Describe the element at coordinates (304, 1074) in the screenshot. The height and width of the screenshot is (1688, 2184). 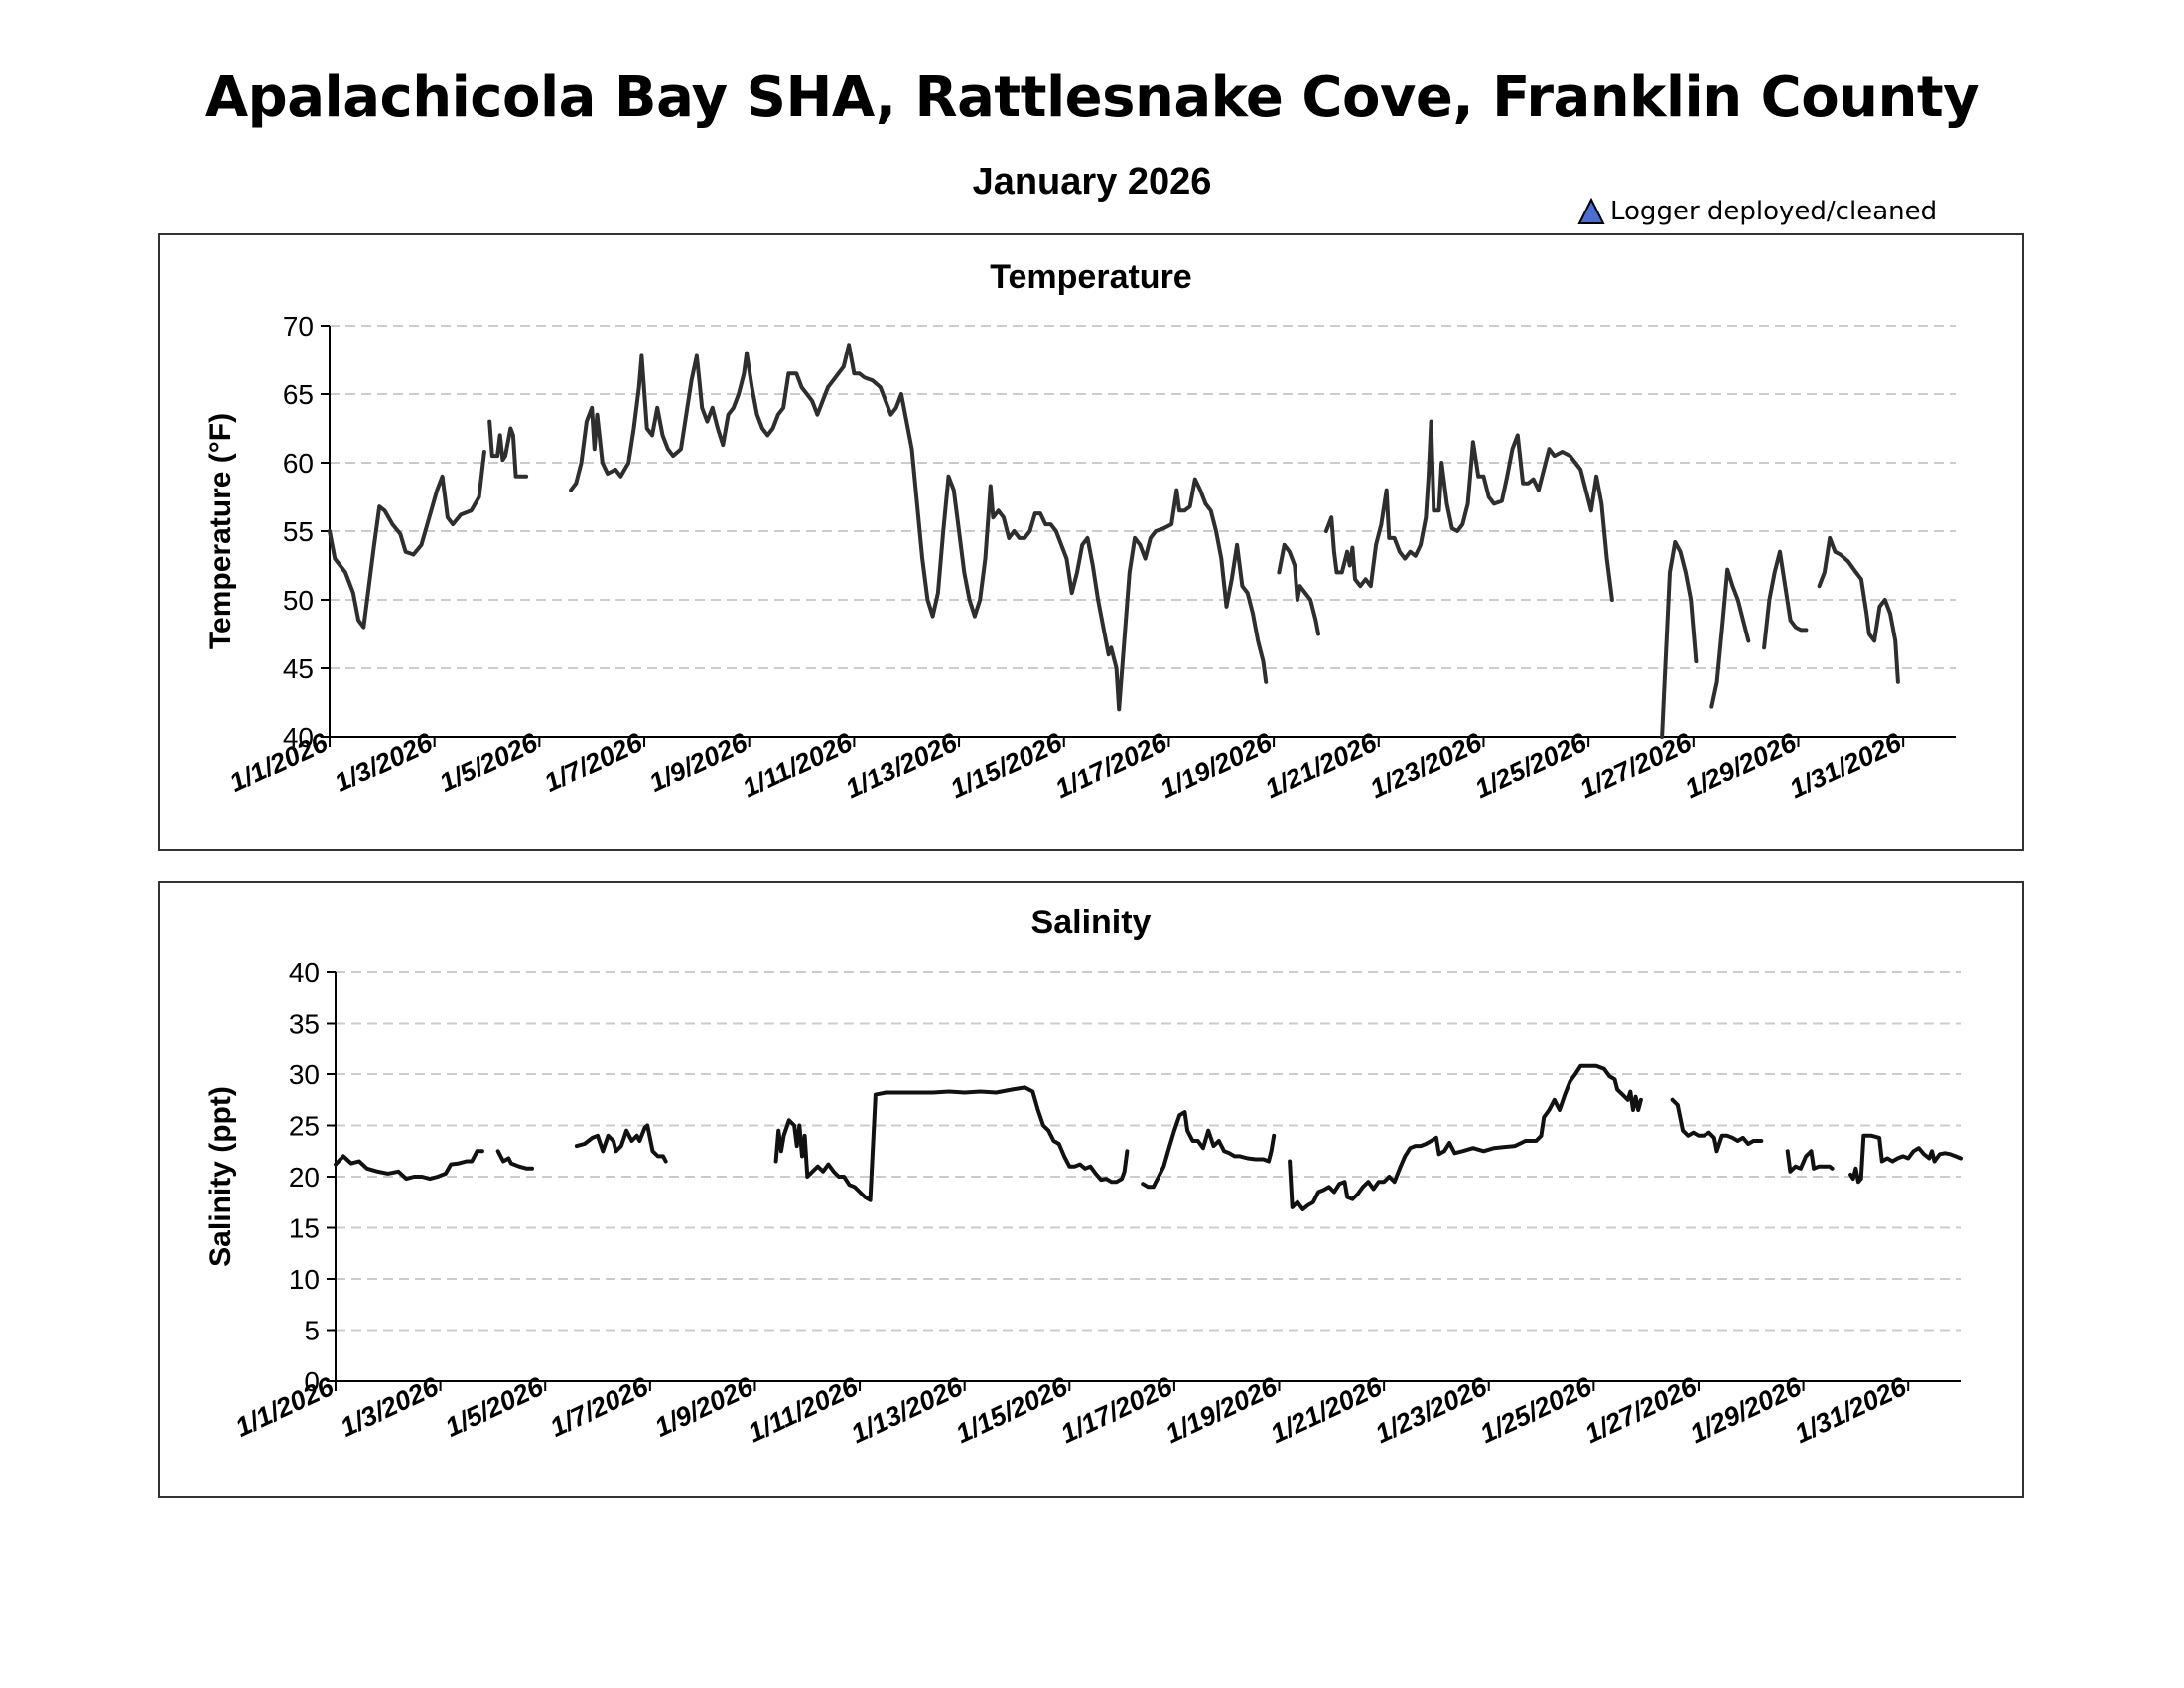
I see `y-tick-label: 30` at that location.